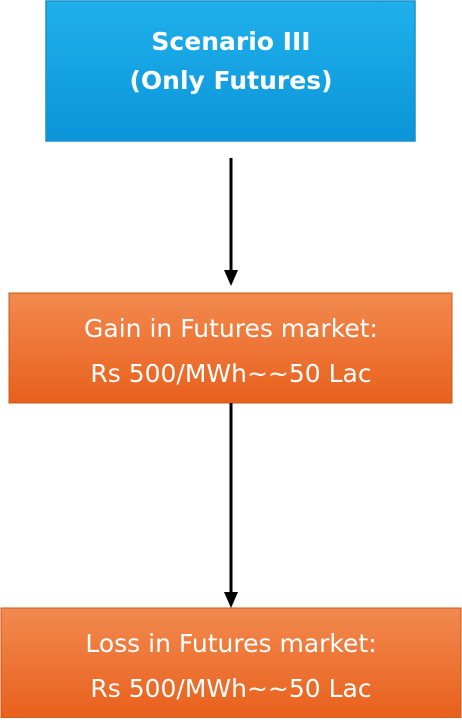 Image resolution: width=462 pixels, height=722 pixels. What do you see at coordinates (231, 328) in the screenshot?
I see `node-label: Gain in Futures market:` at bounding box center [231, 328].